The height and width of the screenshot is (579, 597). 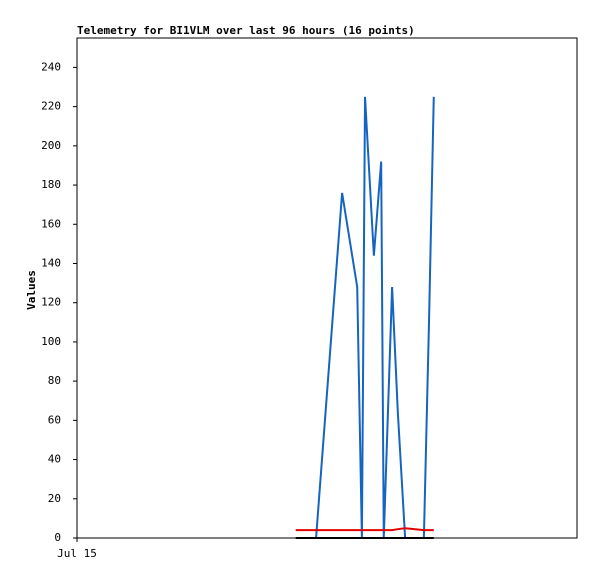 What do you see at coordinates (51, 184) in the screenshot?
I see `y-tick-label: 180` at bounding box center [51, 184].